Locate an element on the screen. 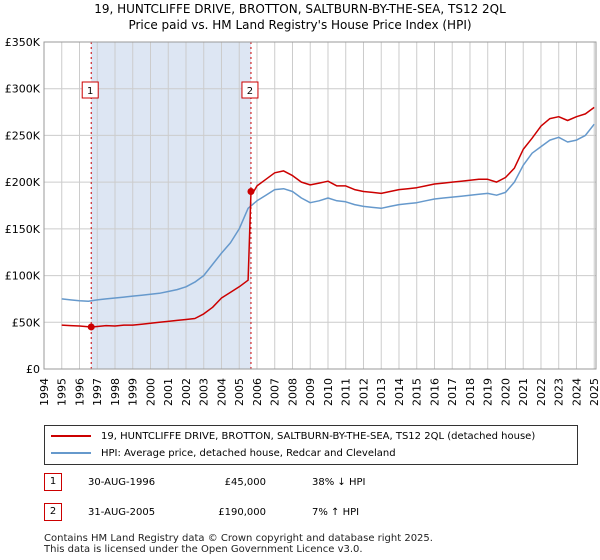 The height and width of the screenshot is (560, 600). transaction-badge: 2 is located at coordinates (53, 512).